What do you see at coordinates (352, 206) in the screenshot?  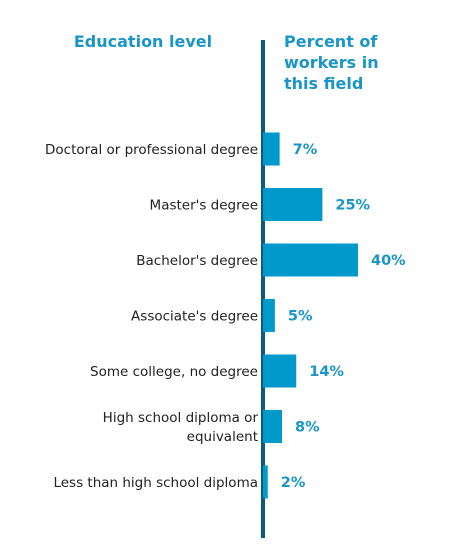 I see `value-label: 25%` at bounding box center [352, 206].